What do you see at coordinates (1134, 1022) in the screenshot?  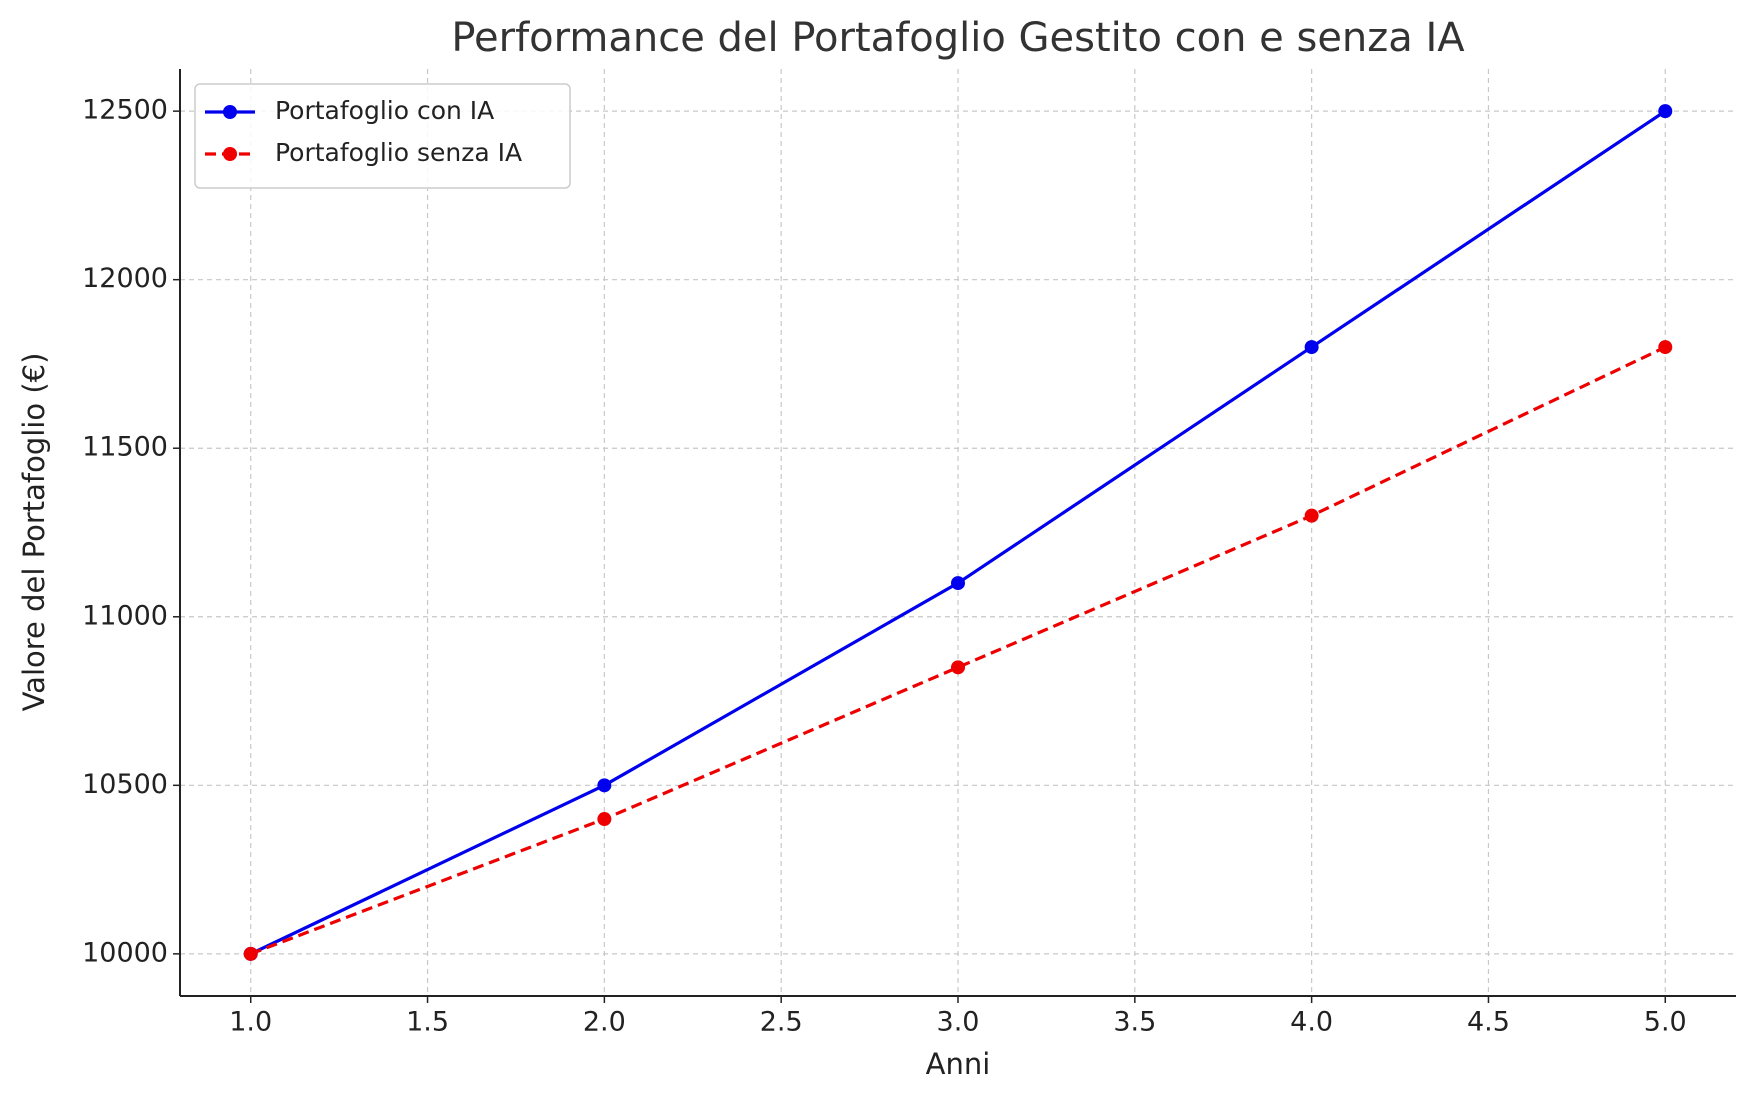 I see `x-tick-label: 3.5` at bounding box center [1134, 1022].